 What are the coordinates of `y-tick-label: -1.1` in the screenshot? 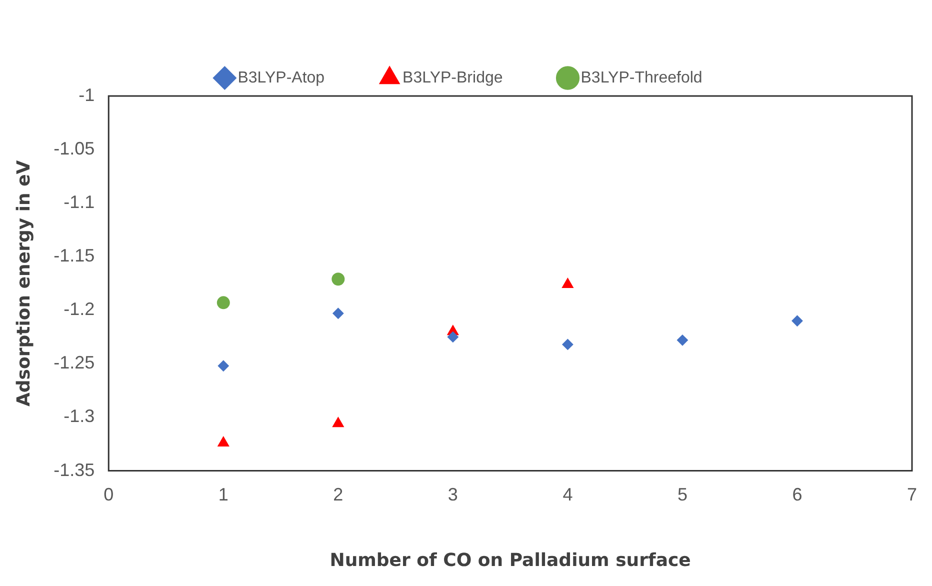 It's located at (79, 202).